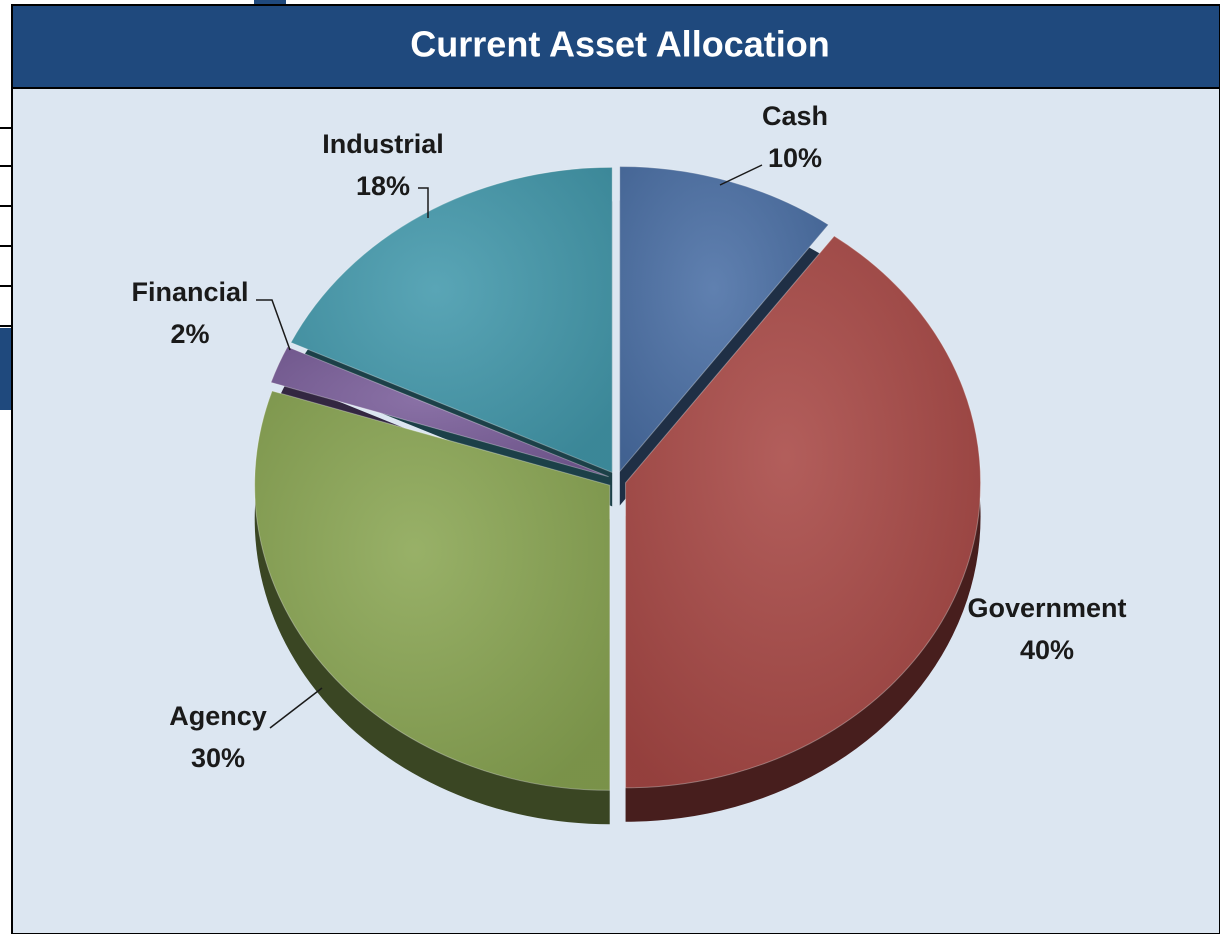 This screenshot has width=1220, height=934. Describe the element at coordinates (189, 334) in the screenshot. I see `value-label: 2%` at that location.